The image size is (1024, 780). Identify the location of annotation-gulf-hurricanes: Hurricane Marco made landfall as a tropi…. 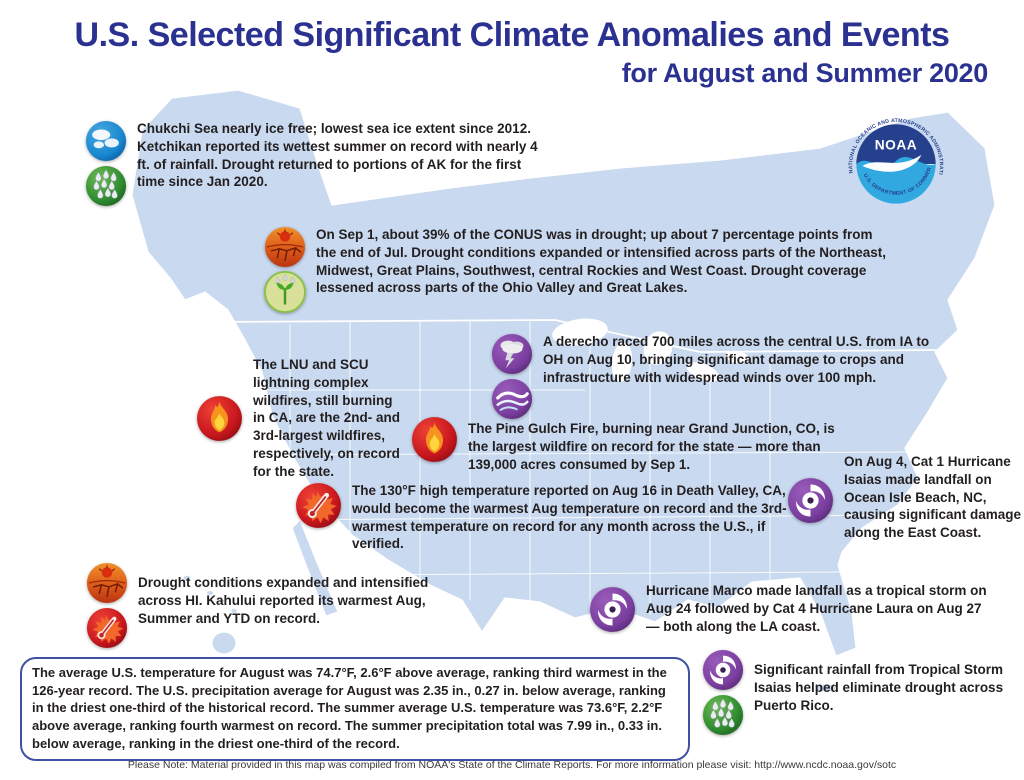
(790, 608).